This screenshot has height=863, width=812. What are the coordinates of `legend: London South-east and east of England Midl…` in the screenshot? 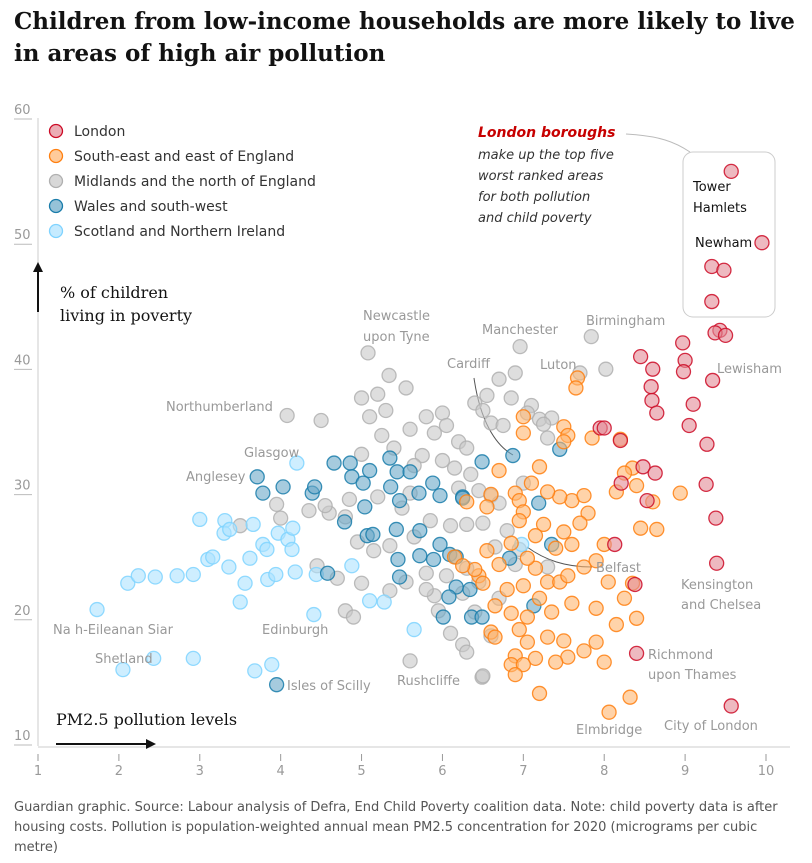 It's located at (182, 181).